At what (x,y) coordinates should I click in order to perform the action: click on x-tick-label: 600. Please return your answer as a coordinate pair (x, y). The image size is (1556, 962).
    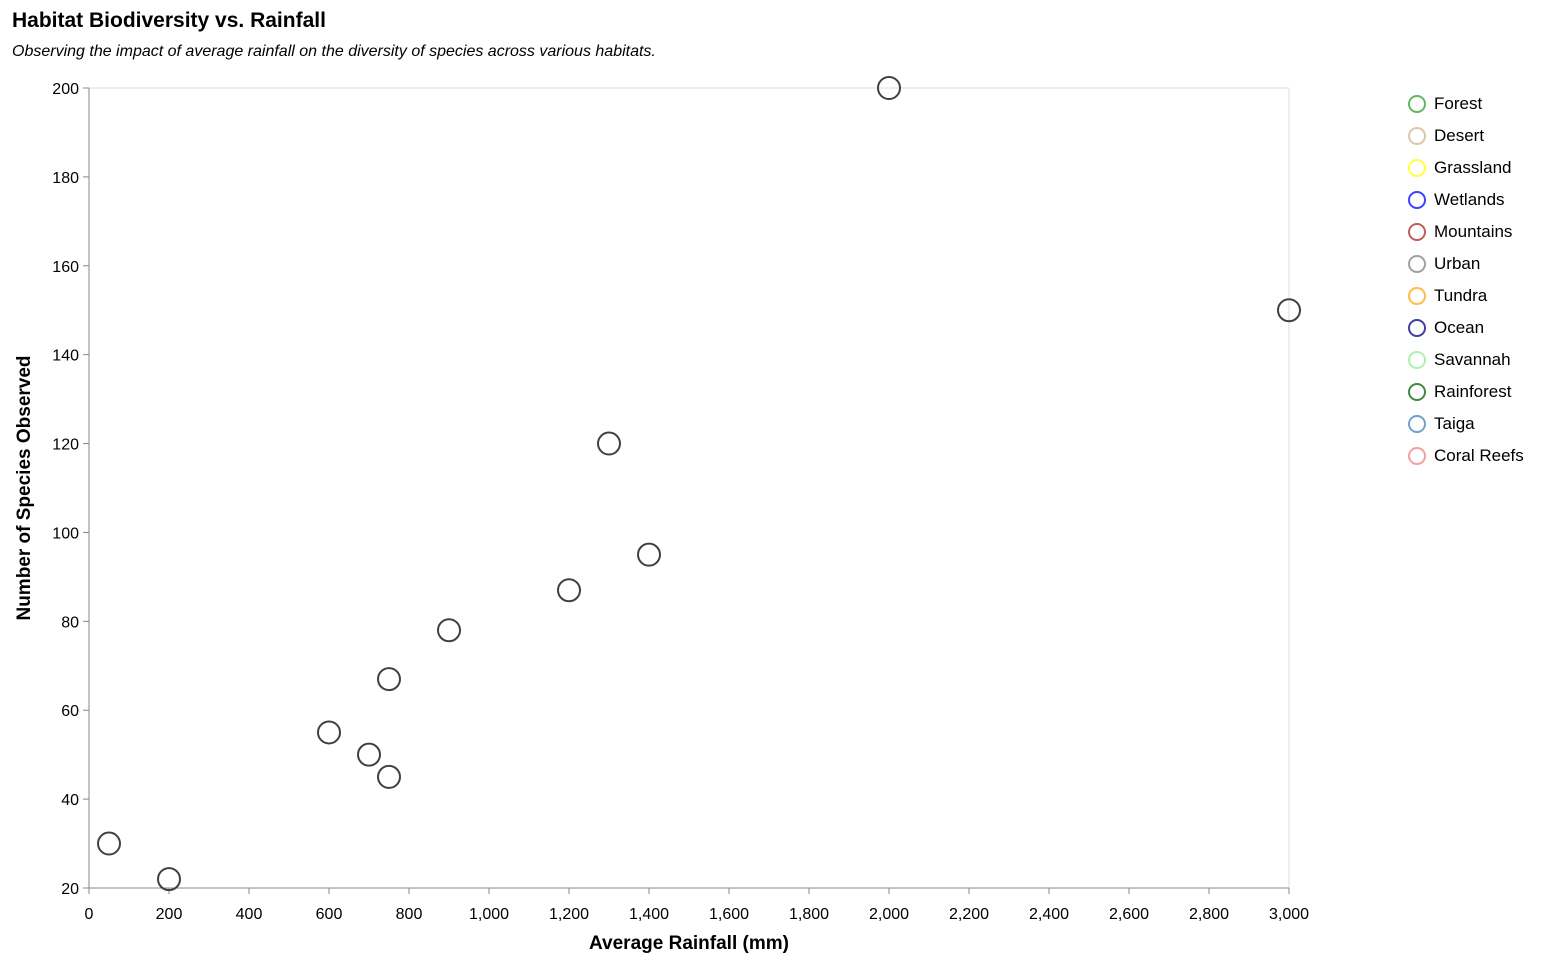
    Looking at the image, I should click on (329, 914).